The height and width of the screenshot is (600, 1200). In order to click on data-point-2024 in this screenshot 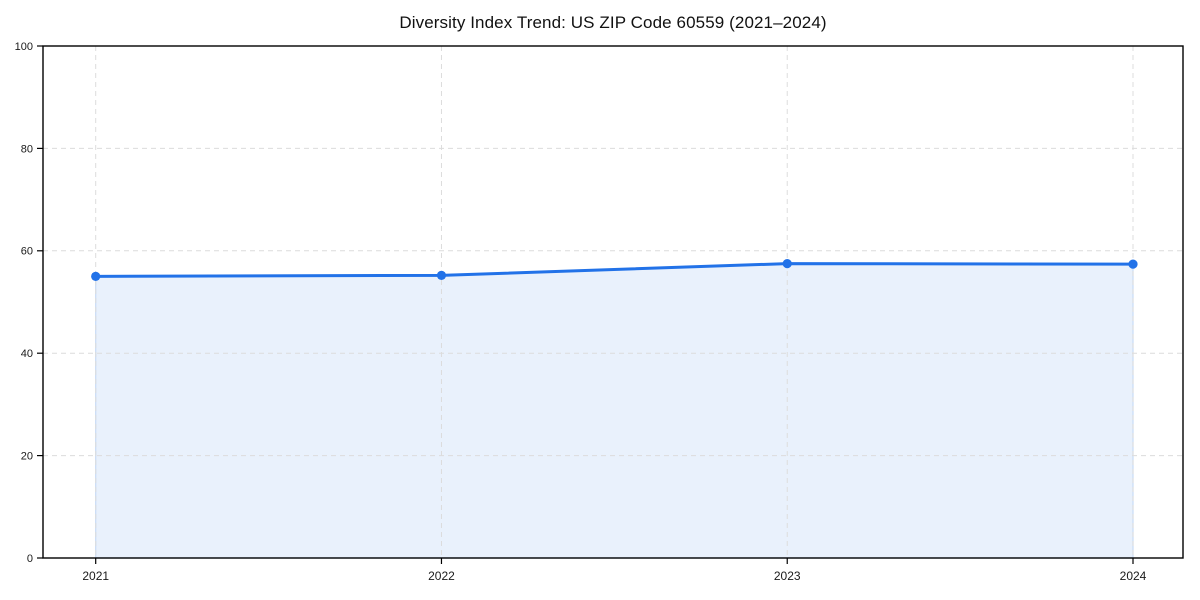, I will do `click(1133, 264)`.